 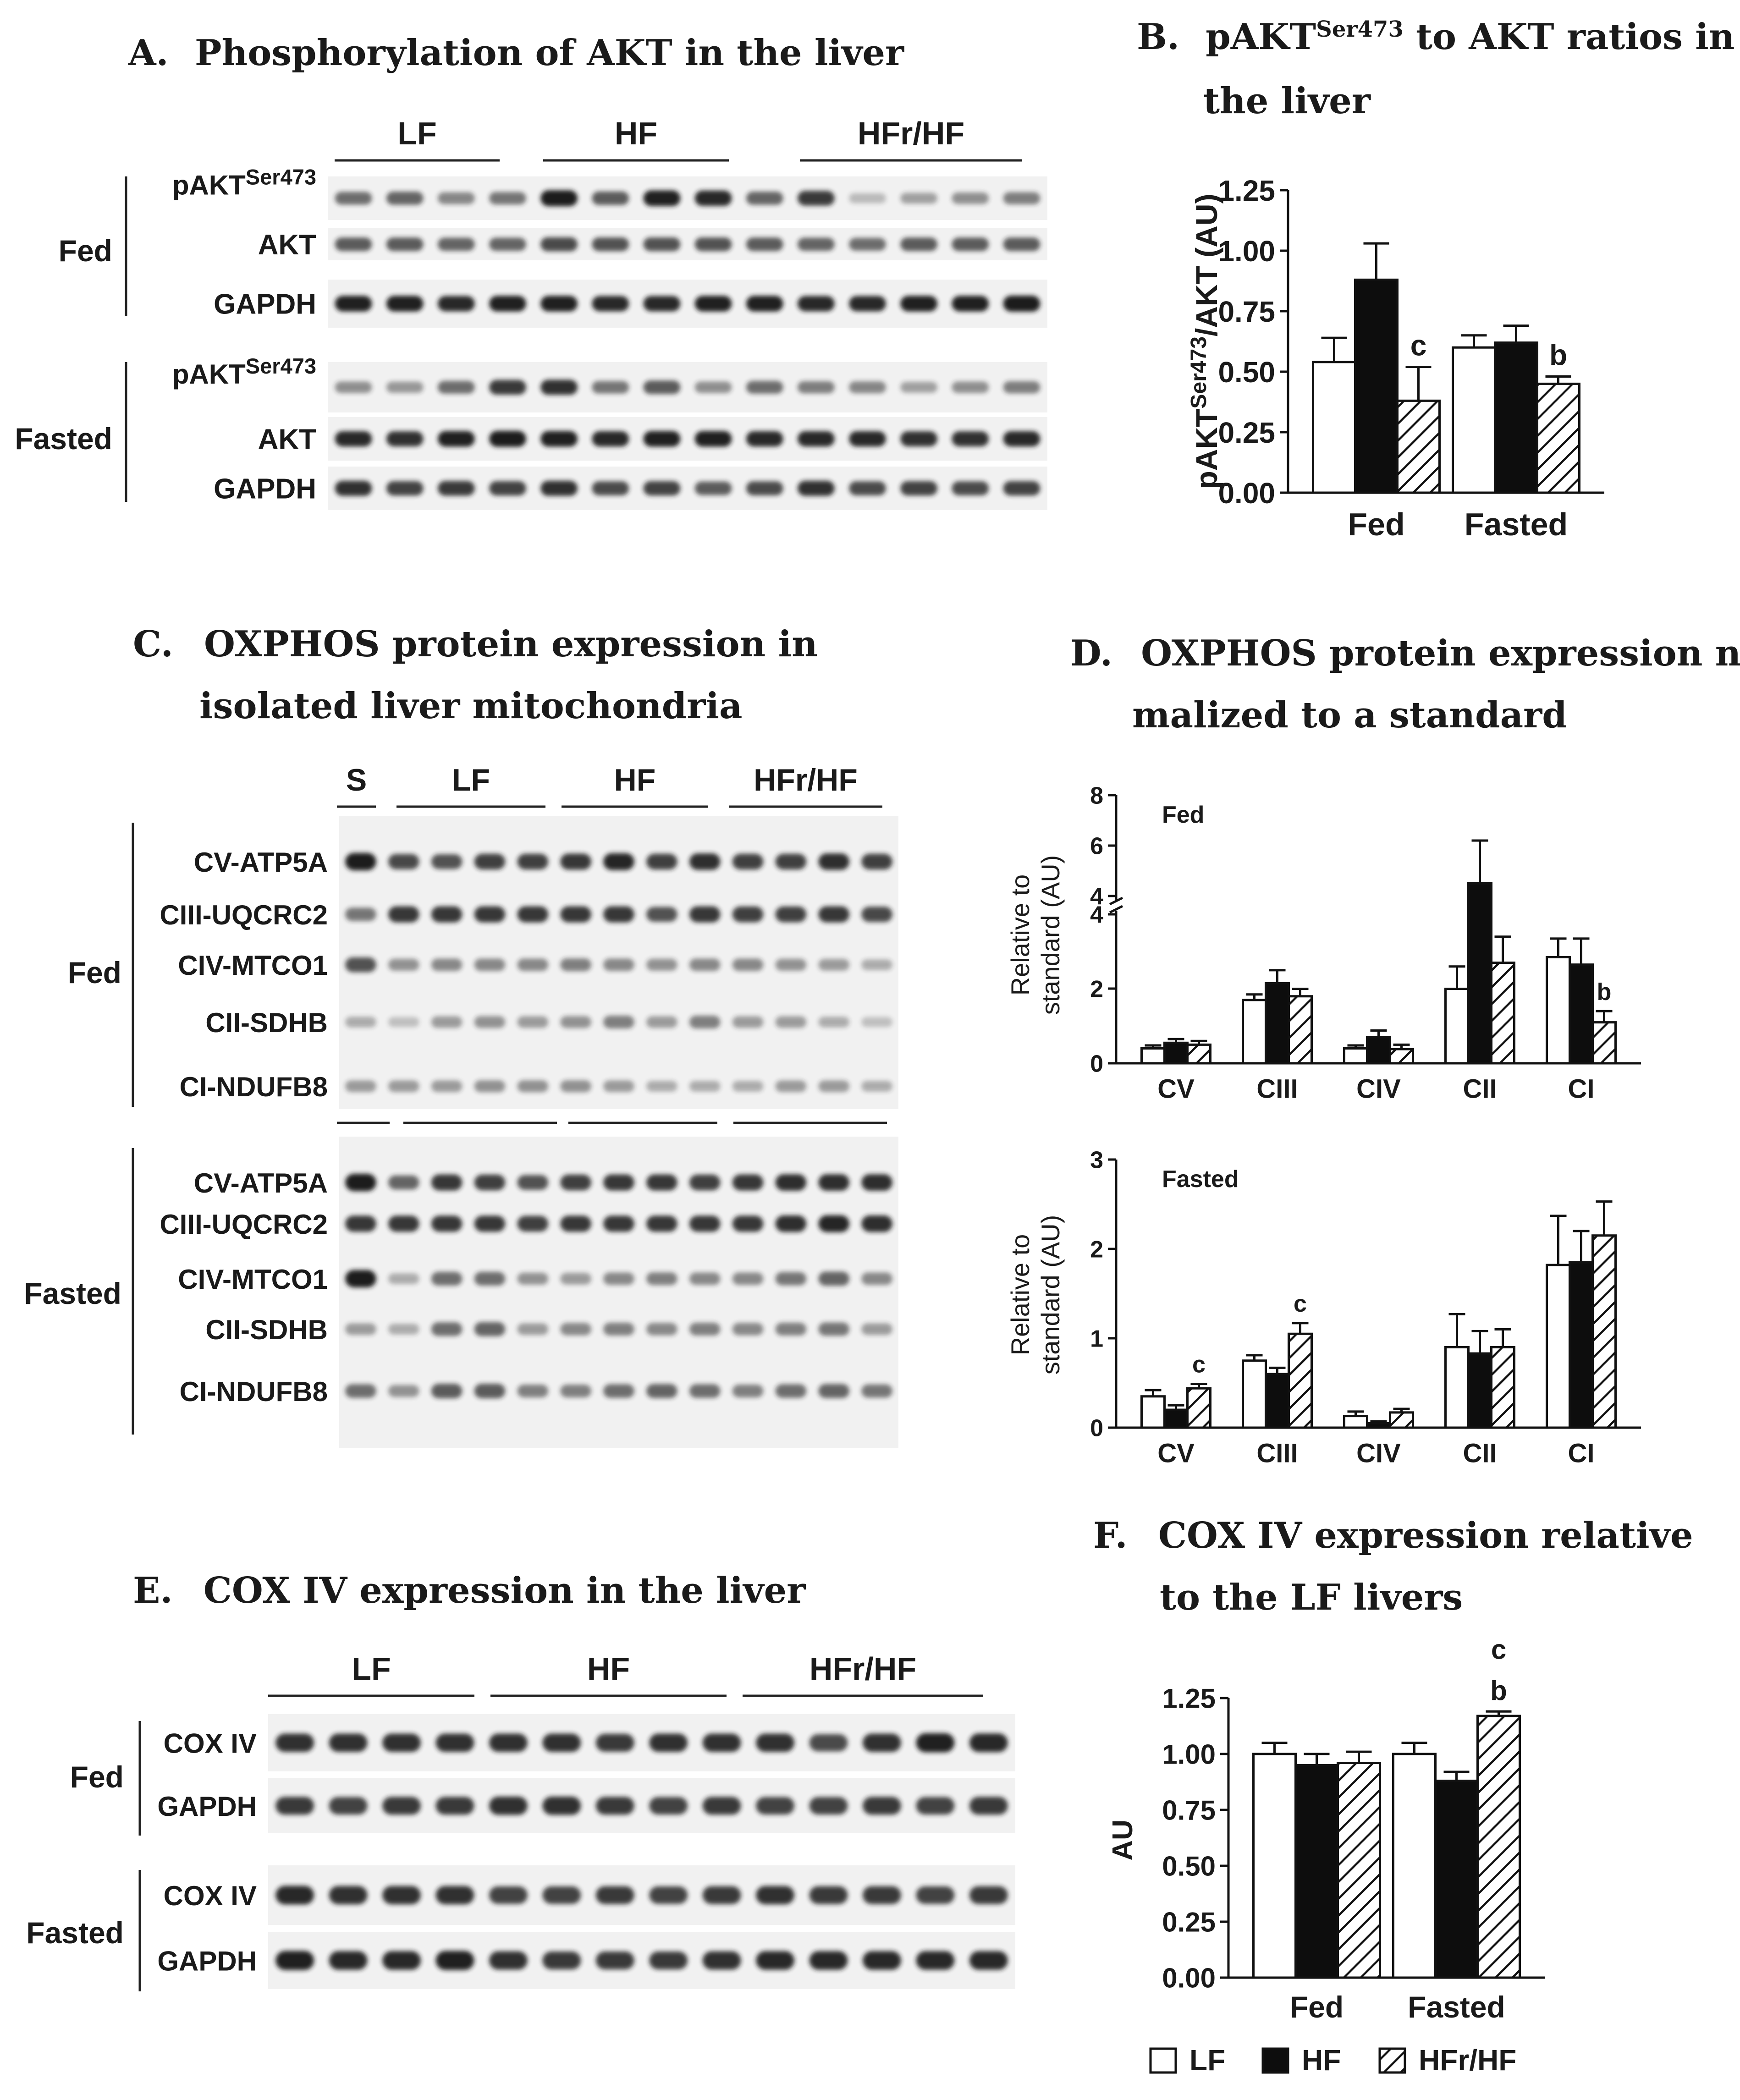 What do you see at coordinates (1050, 935) in the screenshot?
I see `chart-d-fed-y-axis-label-line2: standard (AU)` at bounding box center [1050, 935].